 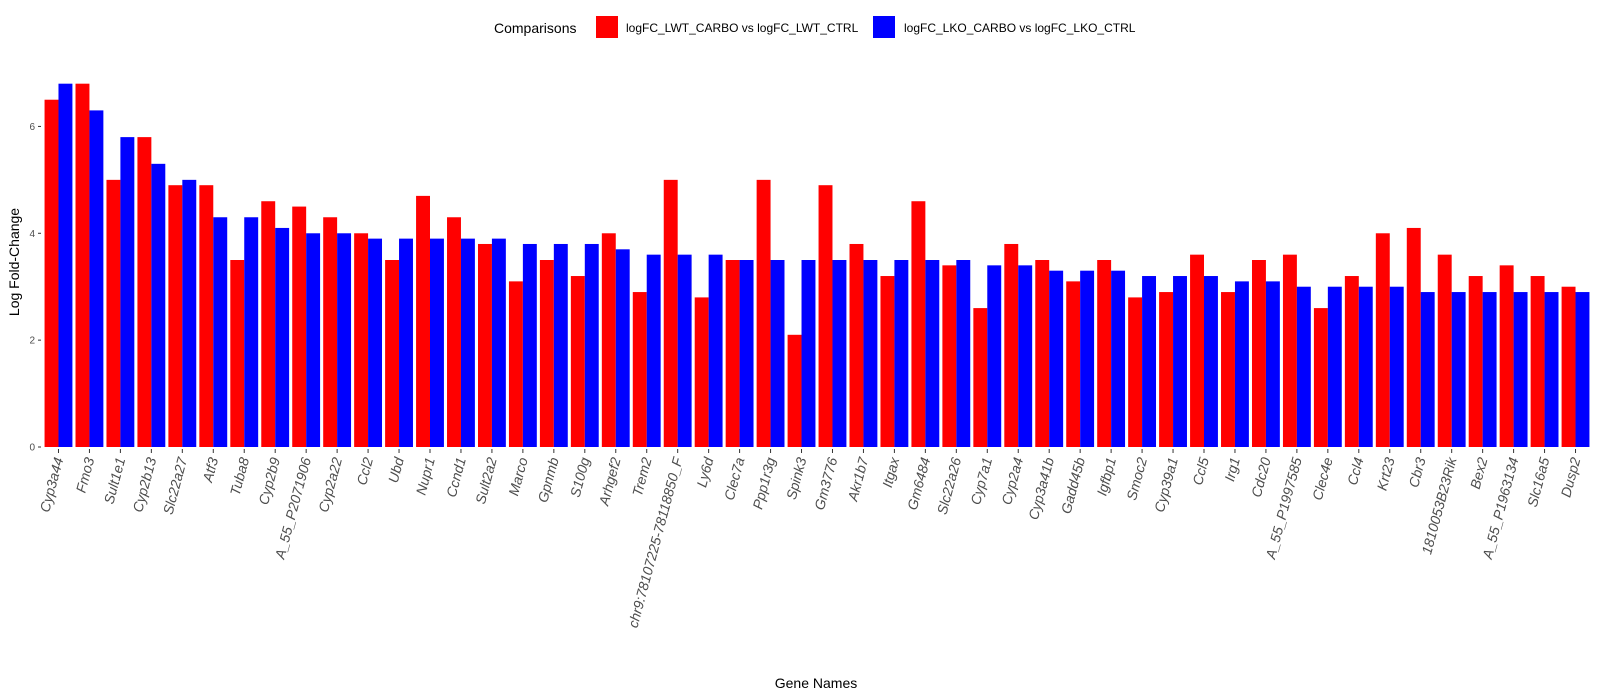 I want to click on bar-lko-Akr1b7, so click(x=870, y=353).